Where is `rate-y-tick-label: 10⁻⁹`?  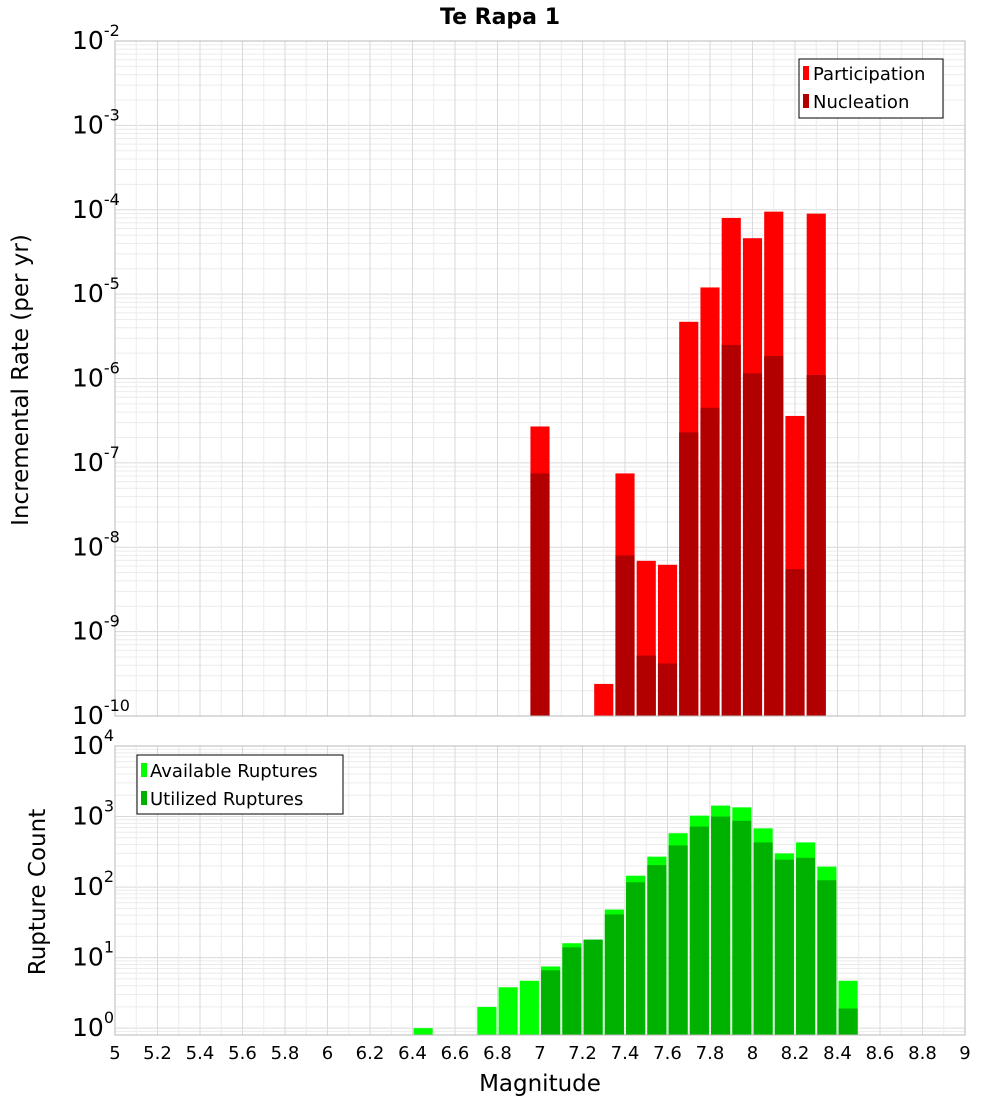 rate-y-tick-label: 10⁻⁹ is located at coordinates (96, 629).